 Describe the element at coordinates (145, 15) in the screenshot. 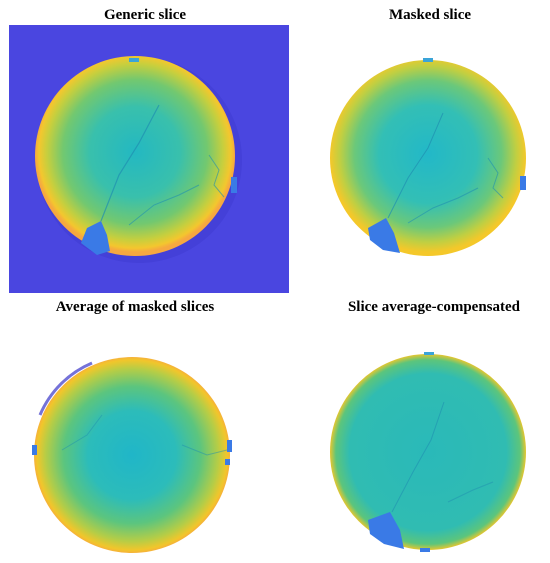

I see `generic-slice-title: Generic slice` at that location.